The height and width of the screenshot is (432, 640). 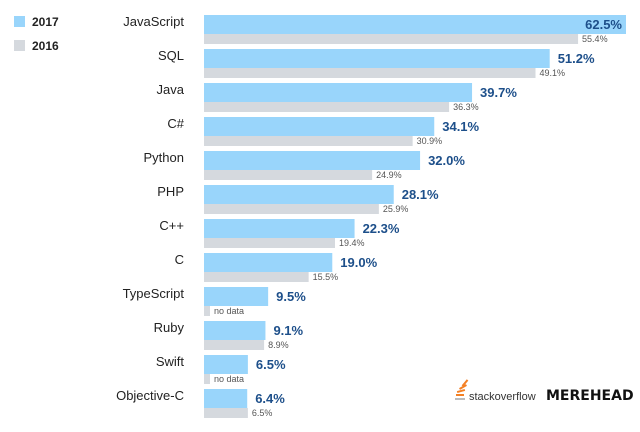 What do you see at coordinates (460, 126) in the screenshot?
I see `value-label-2017: 34.1%` at bounding box center [460, 126].